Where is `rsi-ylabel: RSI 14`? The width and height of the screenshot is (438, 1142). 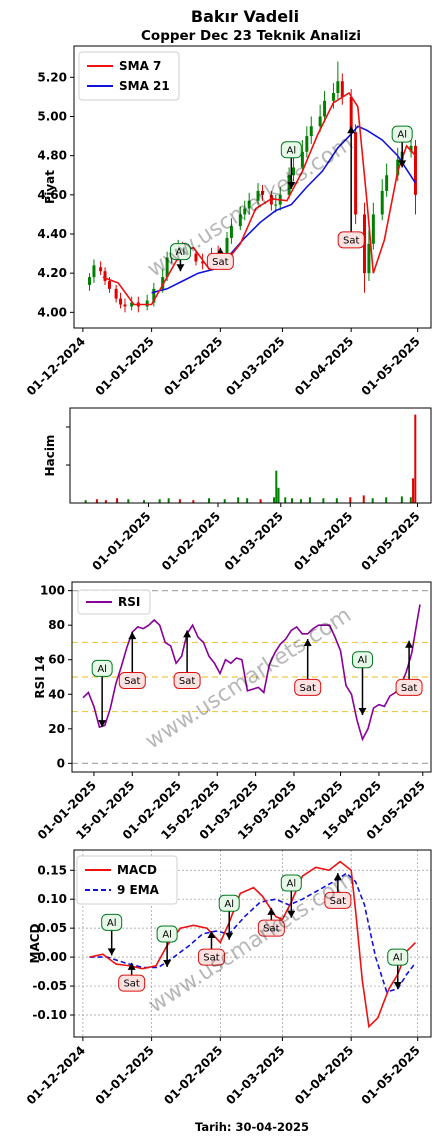 rsi-ylabel: RSI 14 is located at coordinates (40, 676).